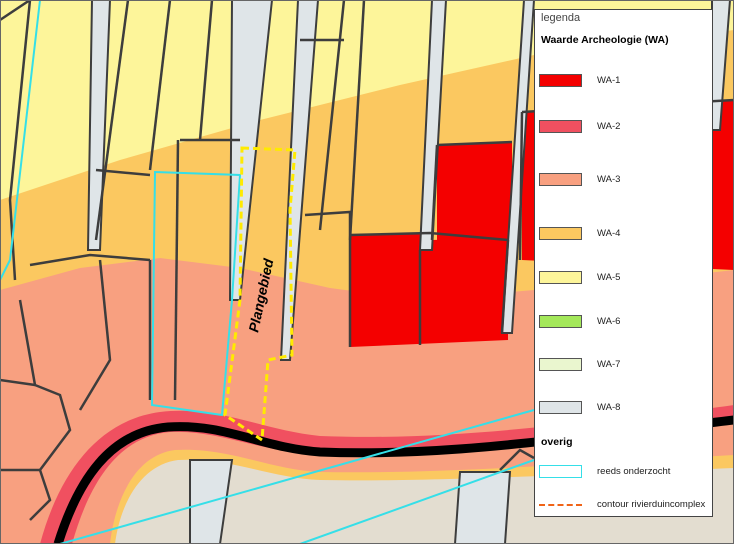 This screenshot has width=734, height=544. What do you see at coordinates (557, 442) in the screenshot?
I see `legend-other-heading: overig` at bounding box center [557, 442].